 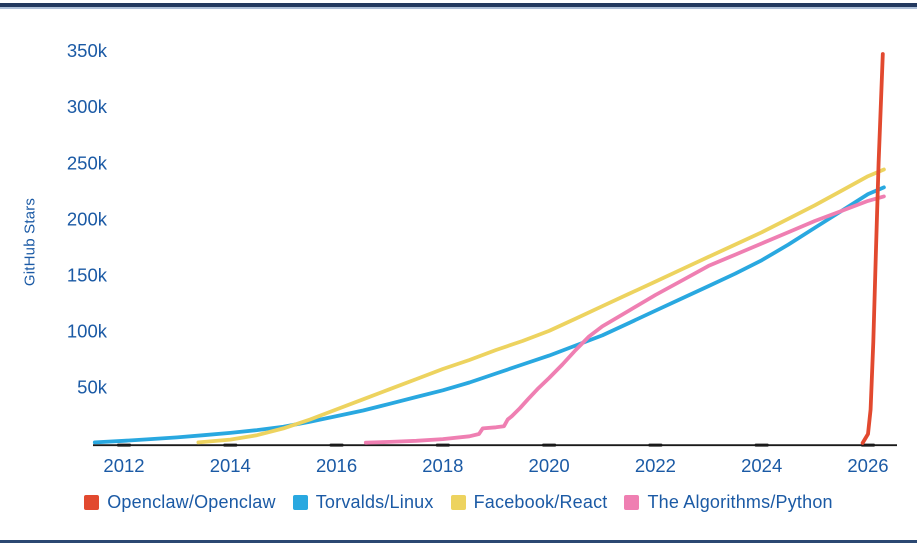 What do you see at coordinates (740, 501) in the screenshot?
I see `legend-label: The Algorithms/Python` at bounding box center [740, 501].